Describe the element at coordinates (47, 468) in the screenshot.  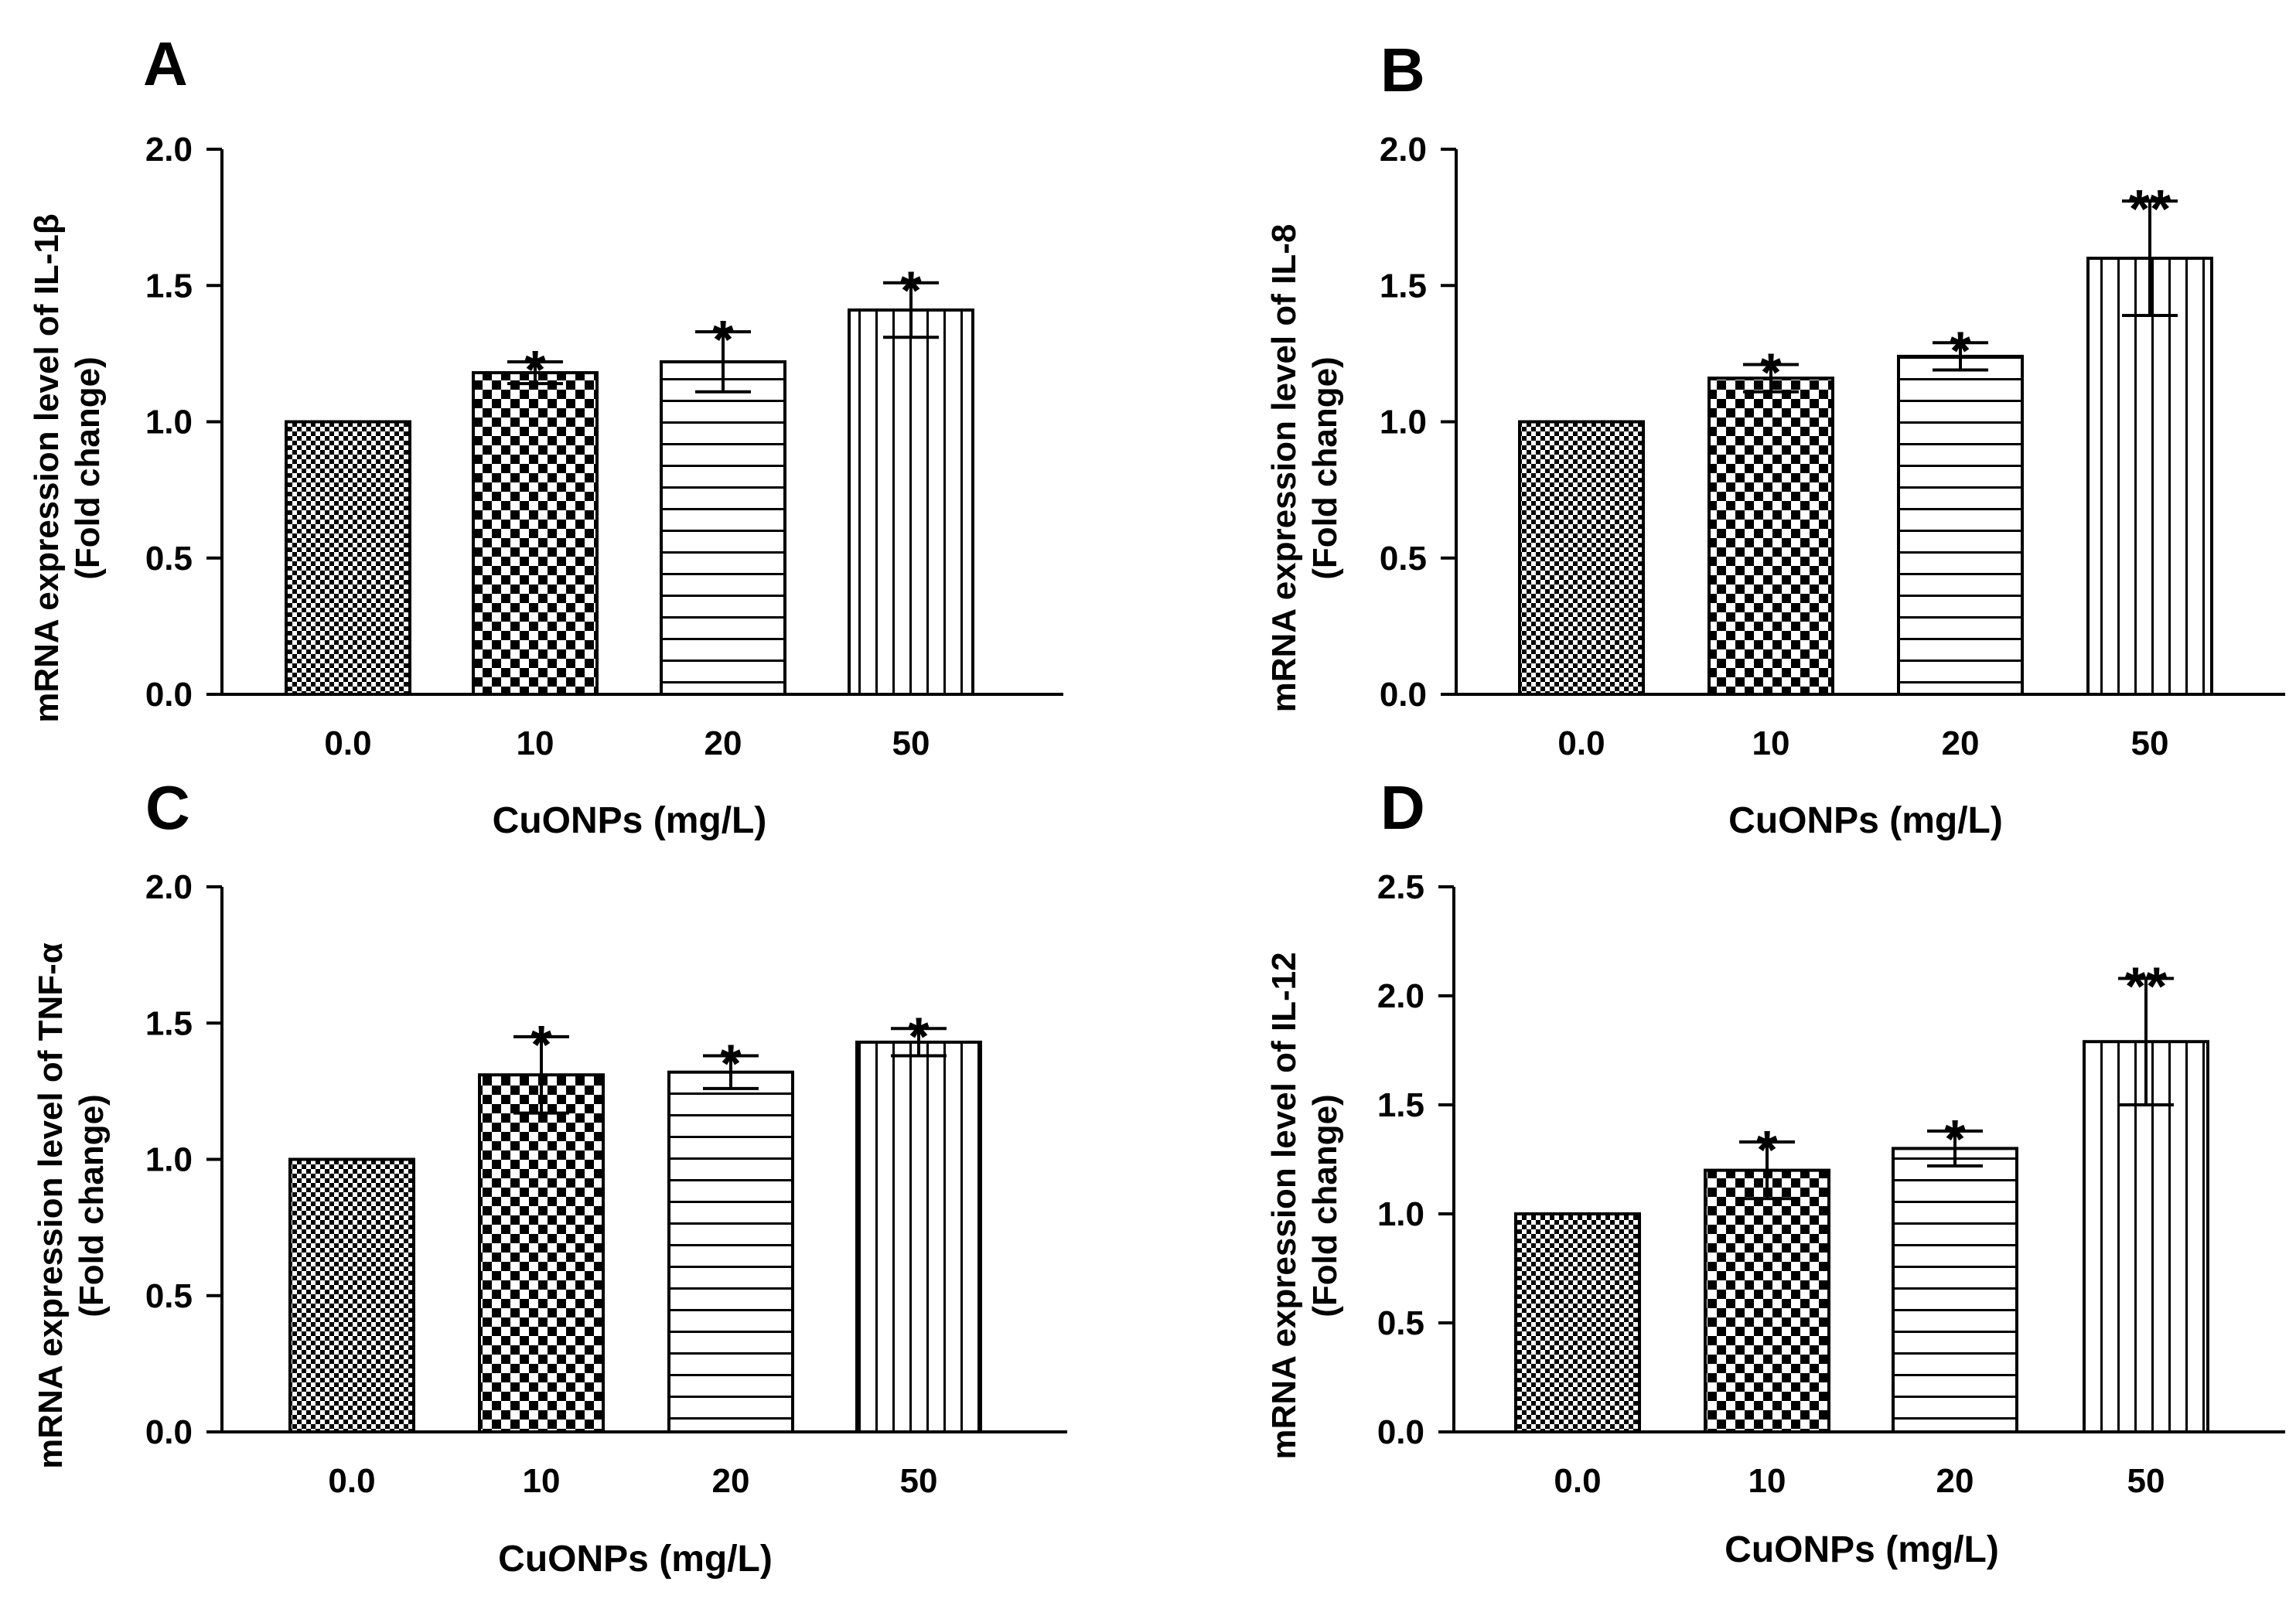
I see `y-axis-title: mRNA expression level of IL-1β` at that location.